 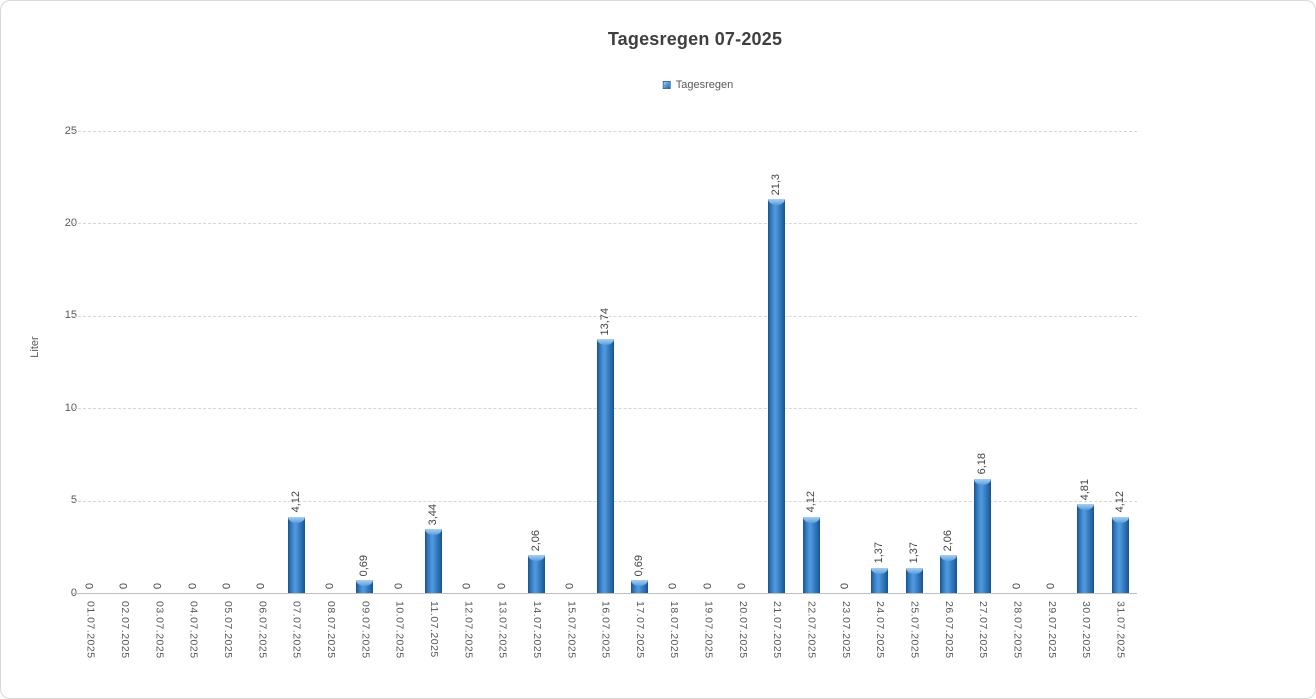 What do you see at coordinates (70, 315) in the screenshot?
I see `y-tick-label: 15` at bounding box center [70, 315].